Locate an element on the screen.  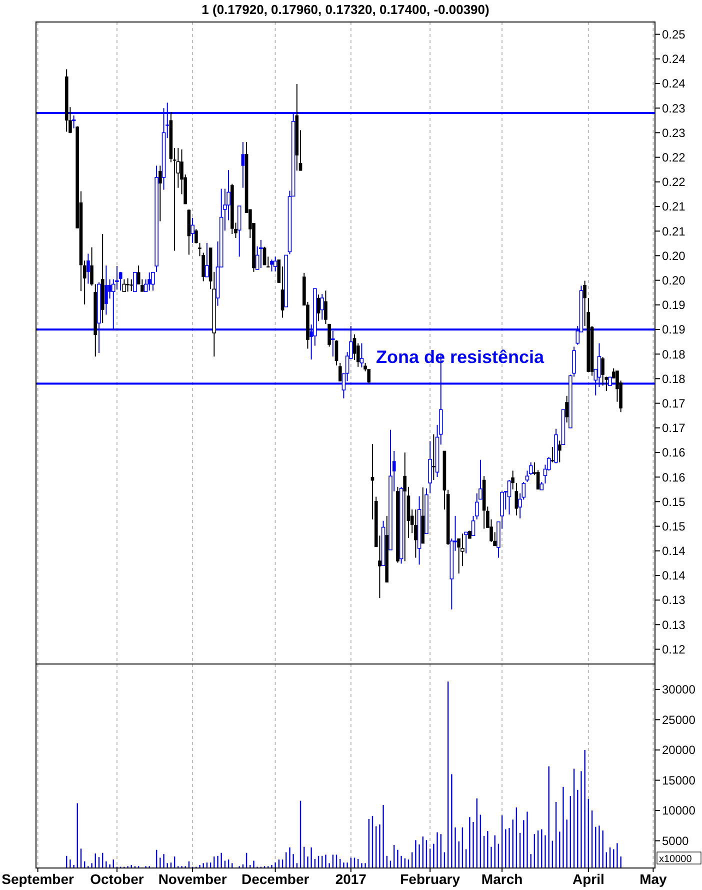
y-tick-label: 10000 is located at coordinates (679, 811).